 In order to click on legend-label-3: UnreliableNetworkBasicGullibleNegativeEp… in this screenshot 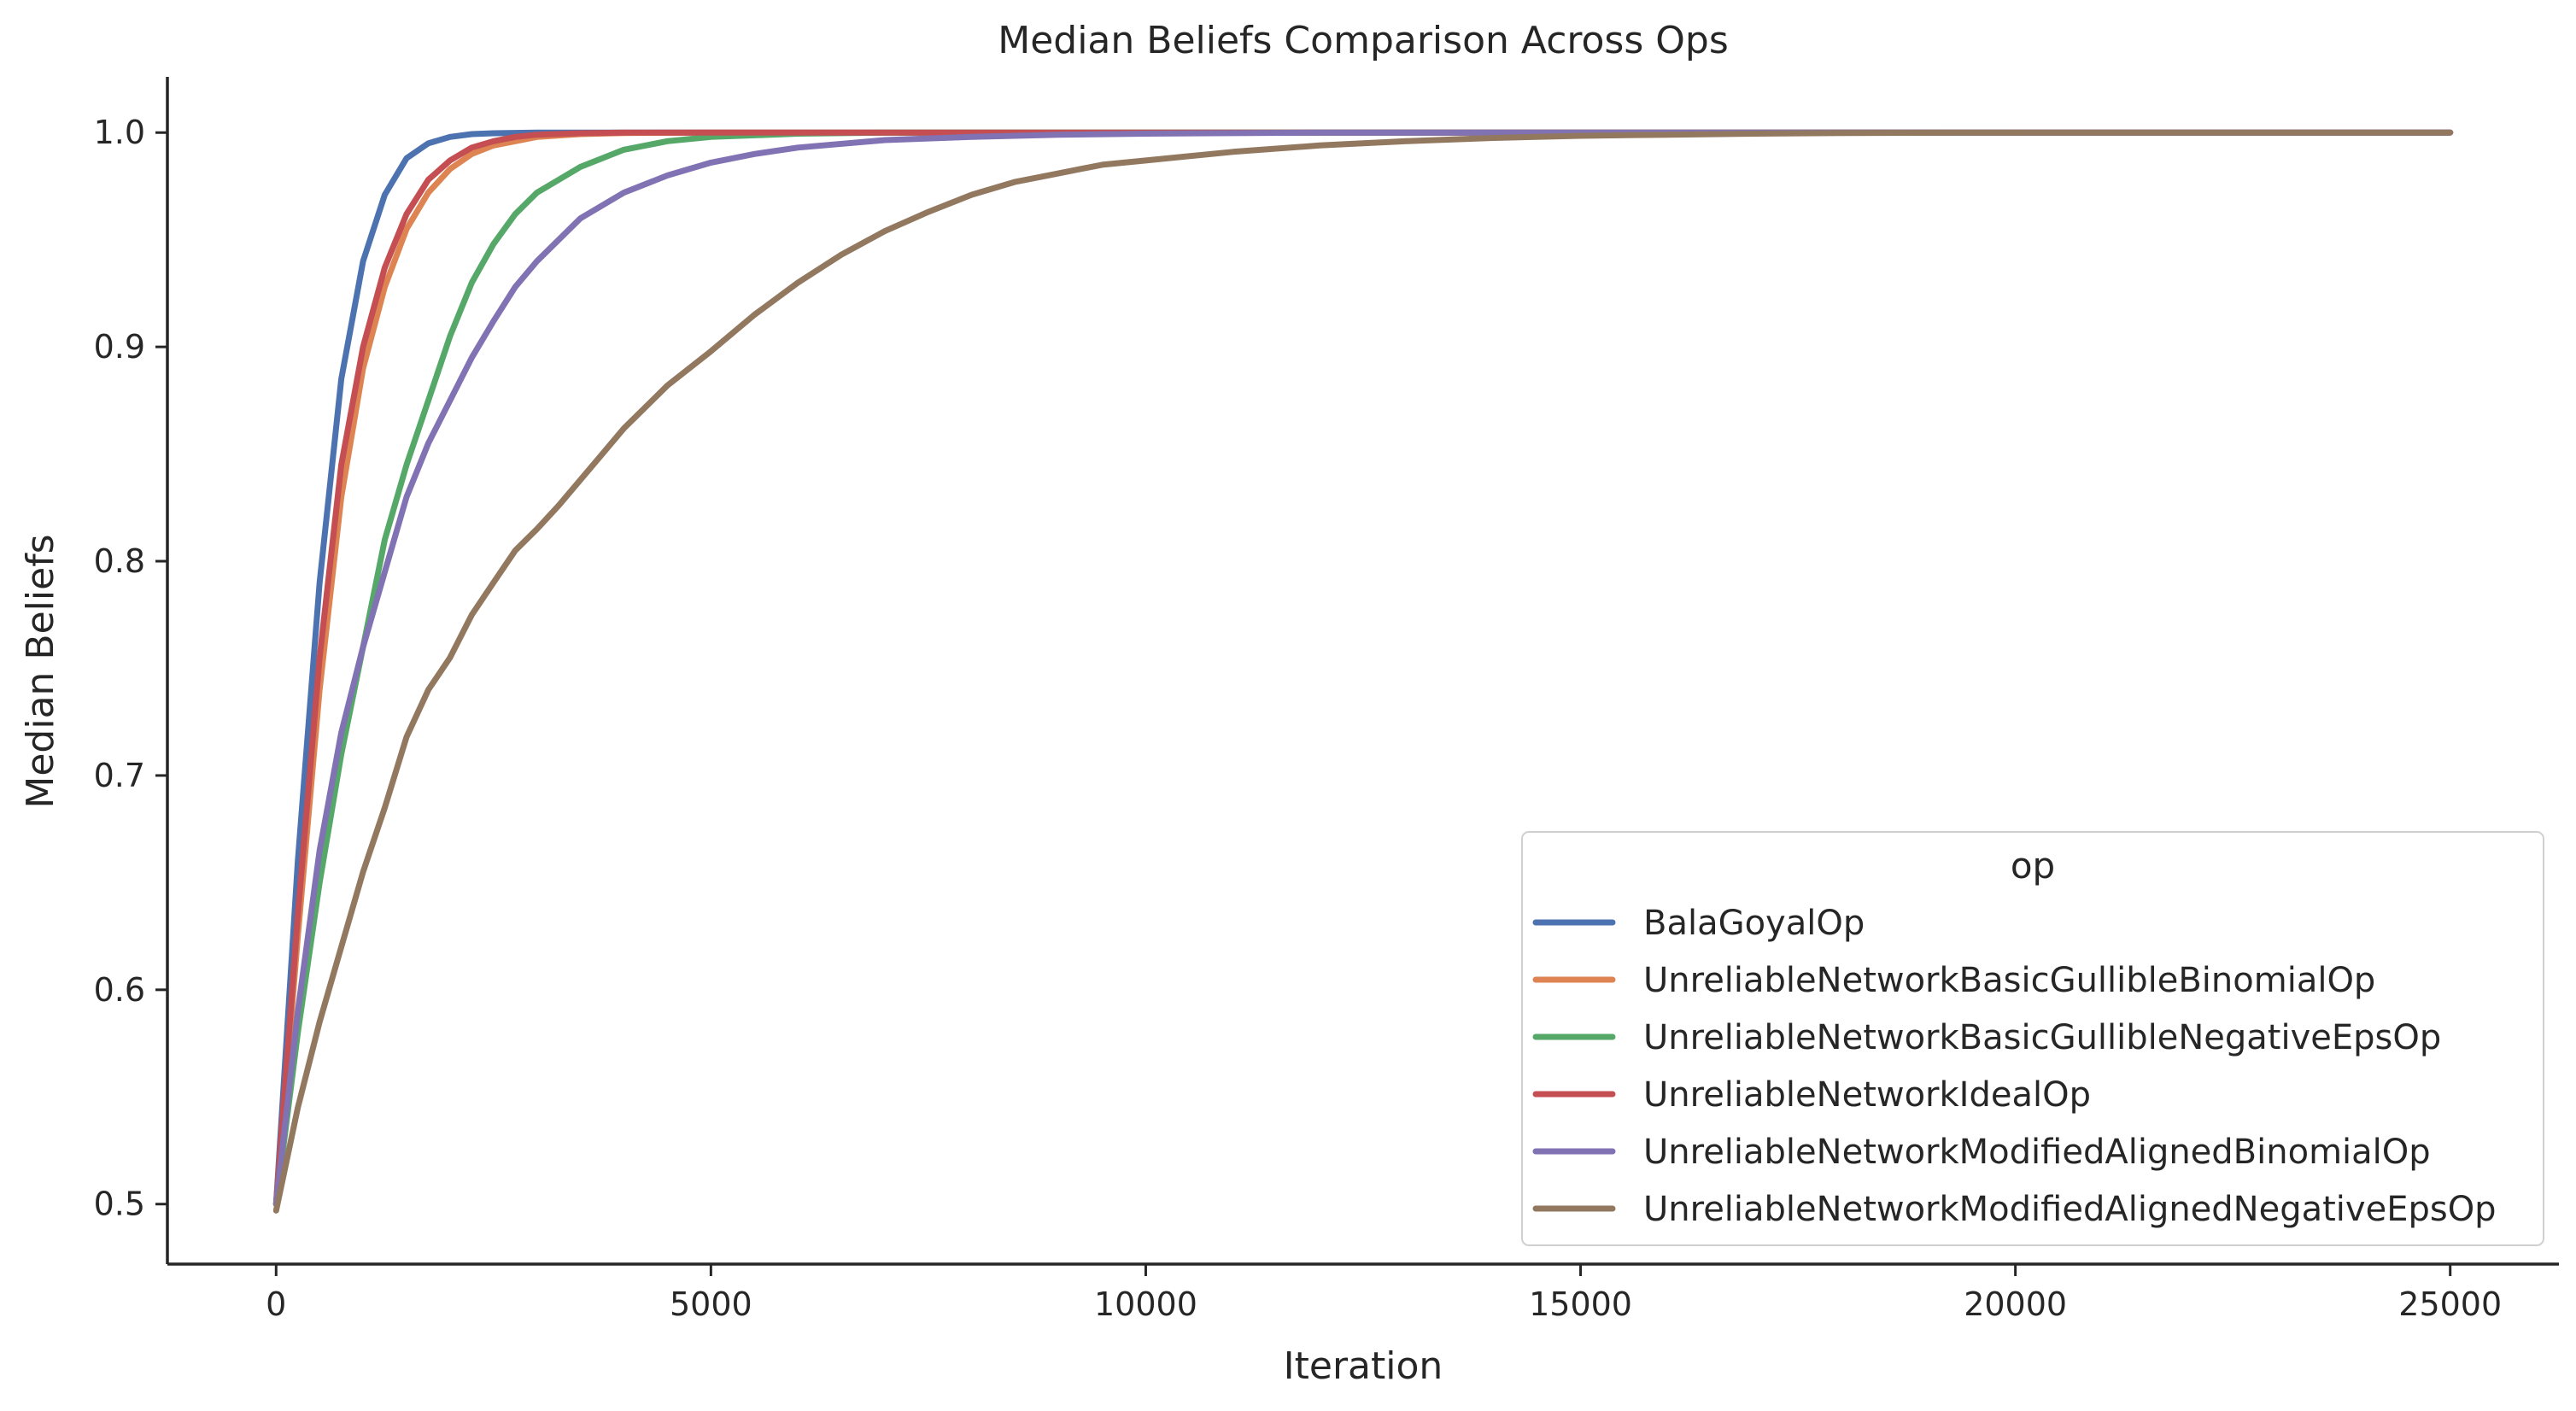, I will do `click(2042, 1037)`.